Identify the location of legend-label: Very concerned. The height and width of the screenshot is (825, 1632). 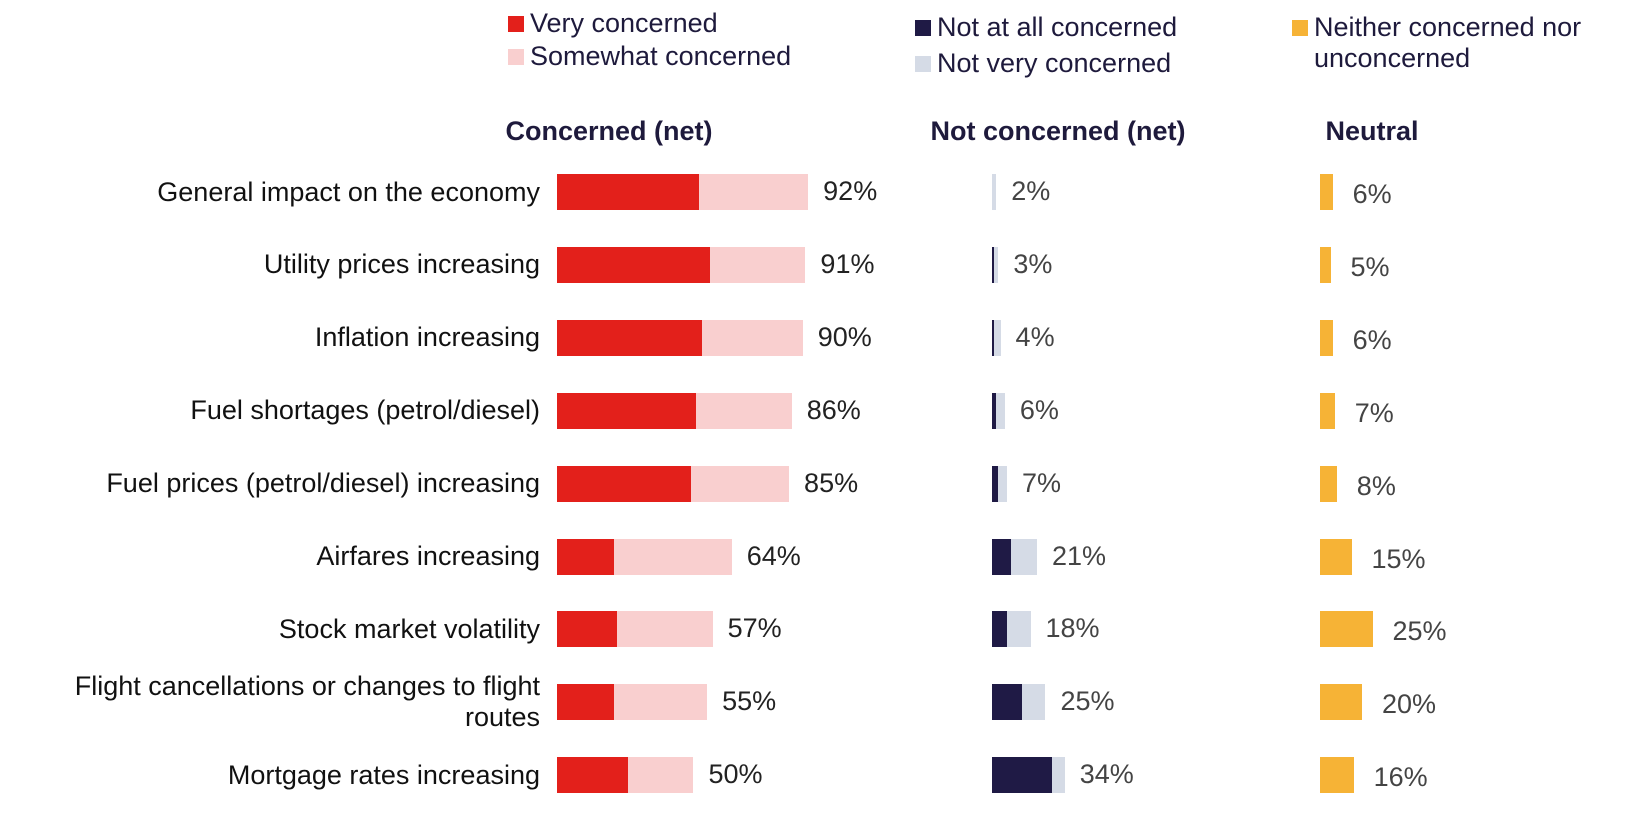
(624, 23).